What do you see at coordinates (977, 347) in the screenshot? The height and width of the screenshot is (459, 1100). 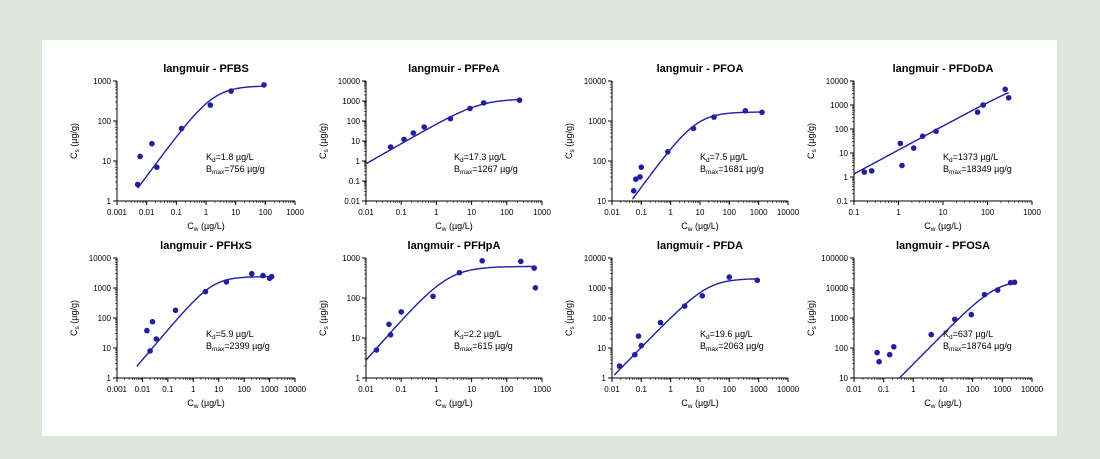 I see `bmax-annotation: Bmax=18764 µg/g` at bounding box center [977, 347].